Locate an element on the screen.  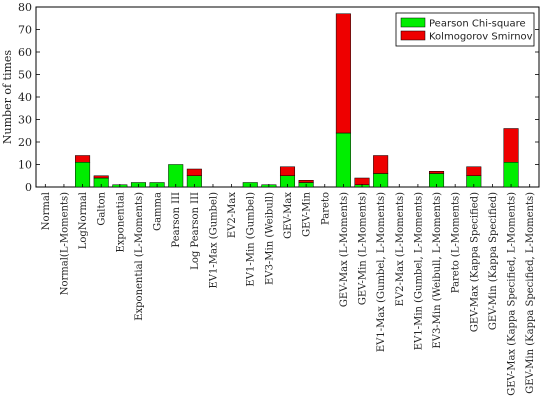
y-tick-label: 50 is located at coordinates (25, 75).